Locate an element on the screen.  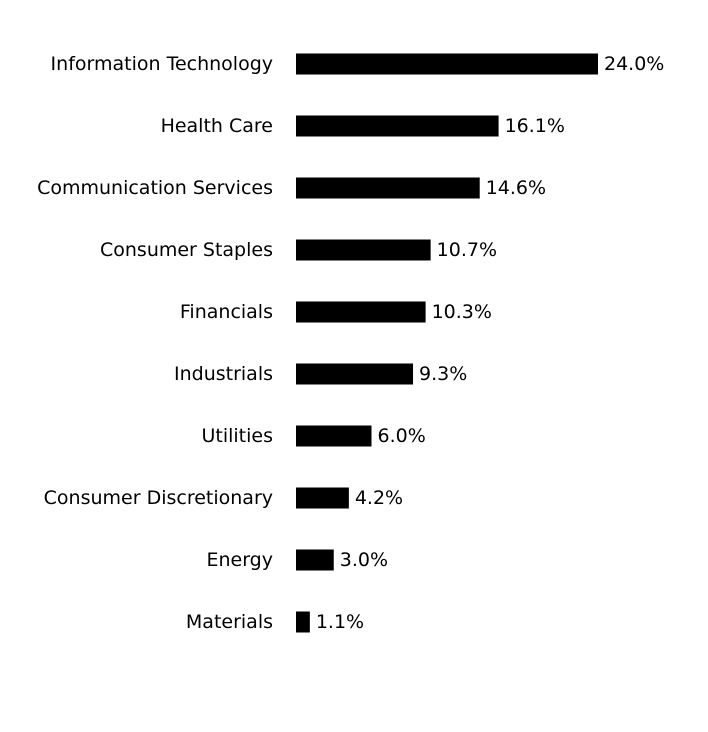
bar-industrials is located at coordinates (355, 374).